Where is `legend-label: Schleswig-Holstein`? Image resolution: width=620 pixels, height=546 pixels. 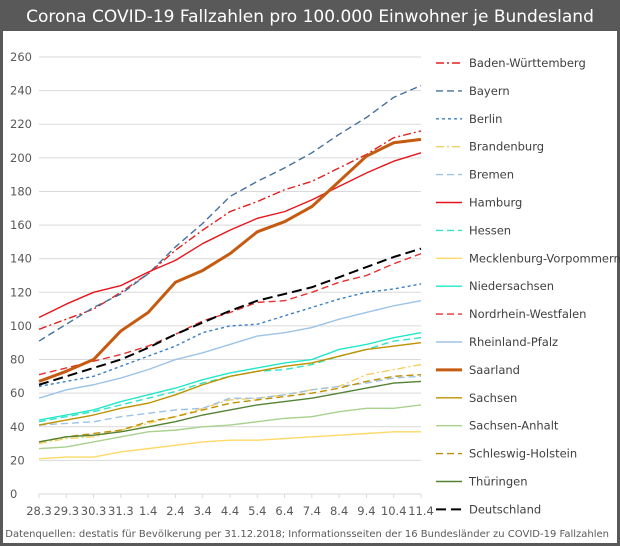 legend-label: Schleswig-Holstein is located at coordinates (523, 454).